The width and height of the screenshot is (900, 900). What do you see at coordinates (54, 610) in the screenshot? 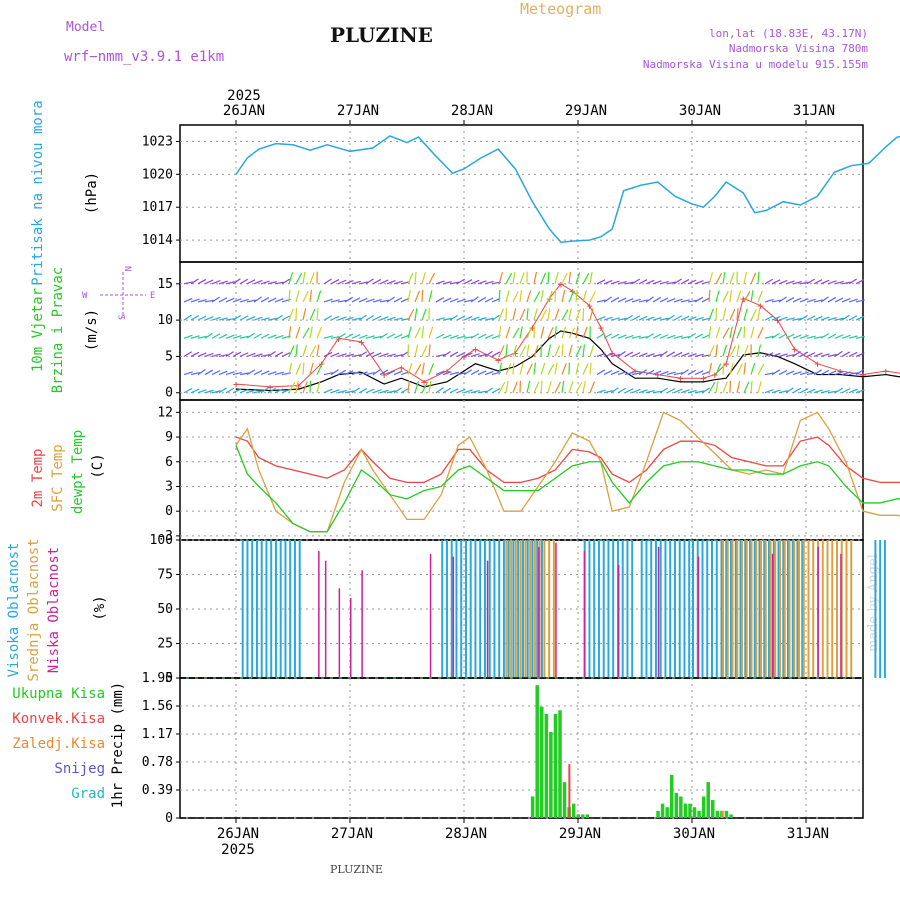
I see `cloud-legend-low: Niska Oblacnost` at bounding box center [54, 610].